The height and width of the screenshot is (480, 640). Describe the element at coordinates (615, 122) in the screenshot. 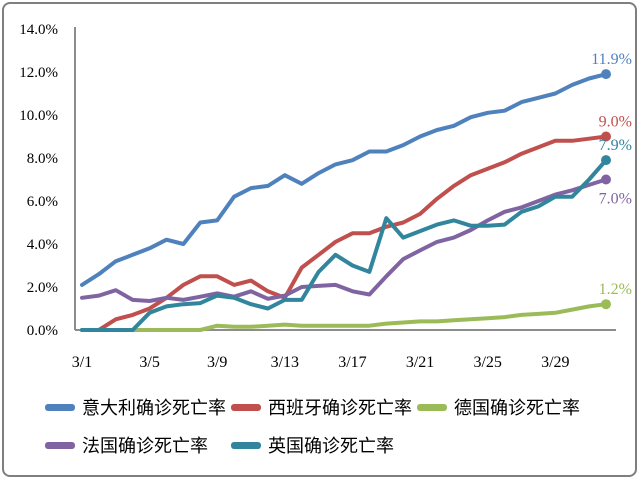

I see `series-end-label-spain: 9.0%` at that location.